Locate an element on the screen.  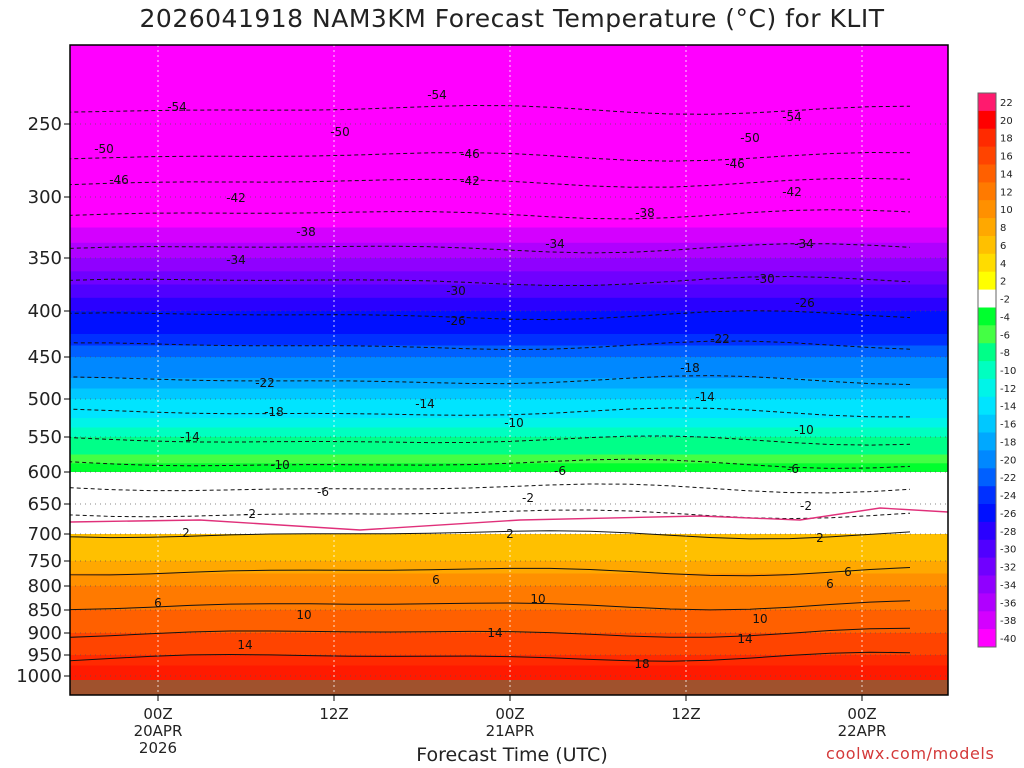
y-tick-label: 950 is located at coordinates (45, 655).